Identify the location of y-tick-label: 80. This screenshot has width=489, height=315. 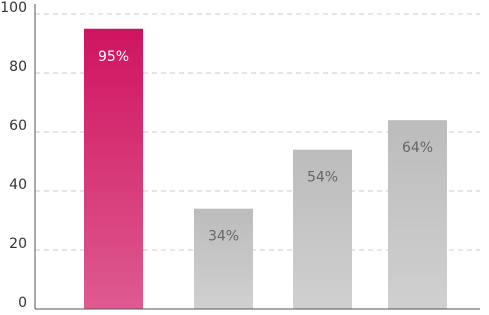
(18, 67).